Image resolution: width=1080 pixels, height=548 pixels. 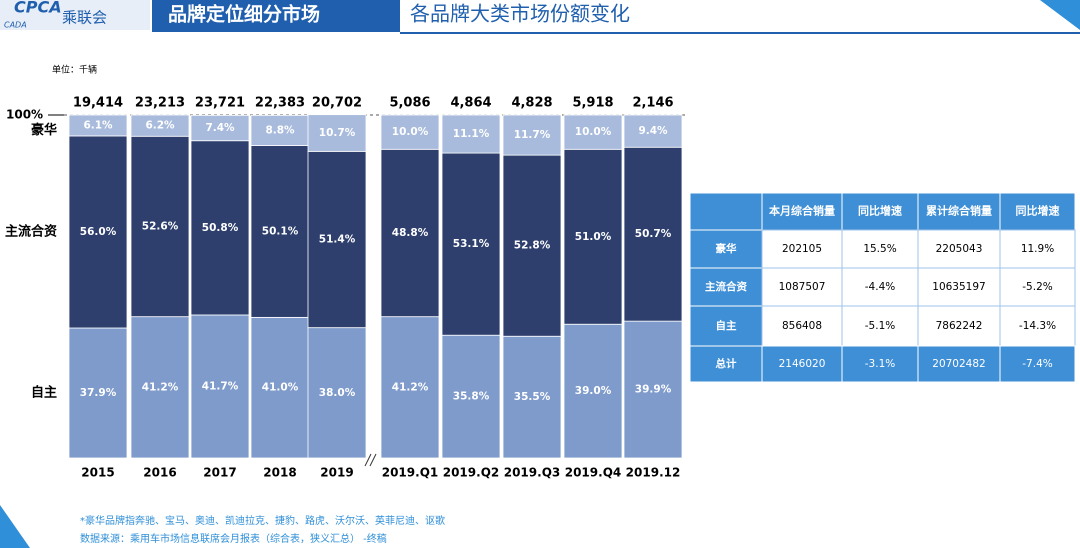 I want to click on x-tick-label: 2016, so click(x=159, y=473).